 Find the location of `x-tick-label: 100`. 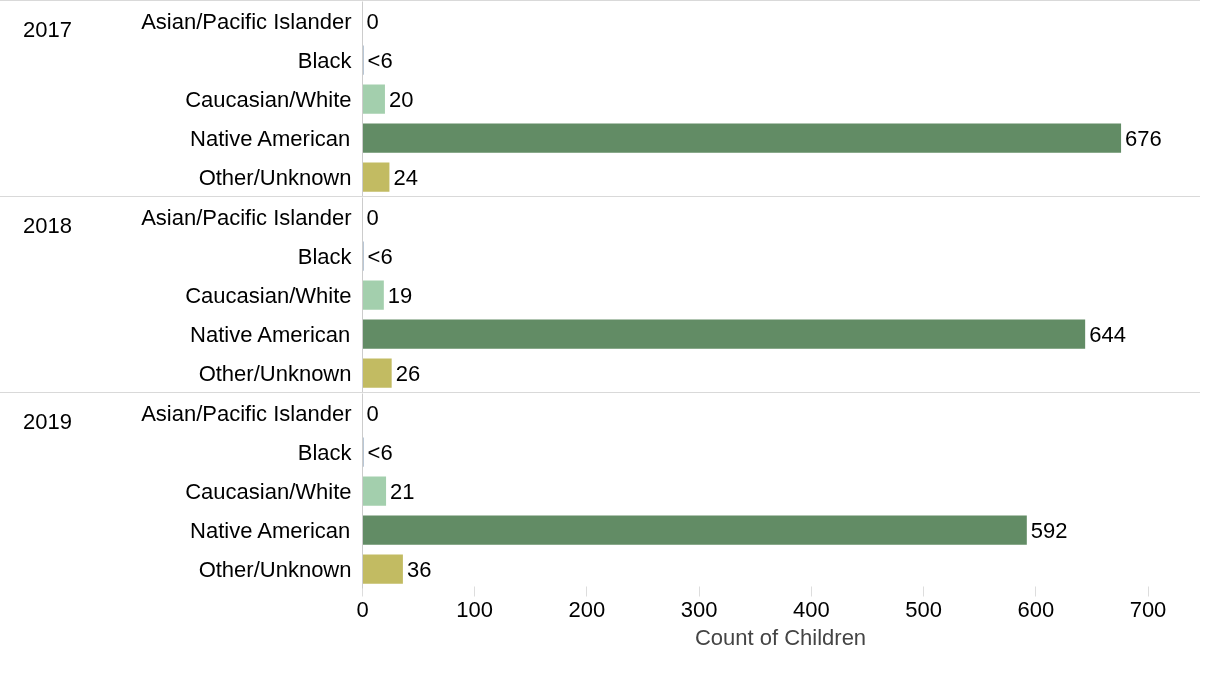

x-tick-label: 100 is located at coordinates (475, 609).